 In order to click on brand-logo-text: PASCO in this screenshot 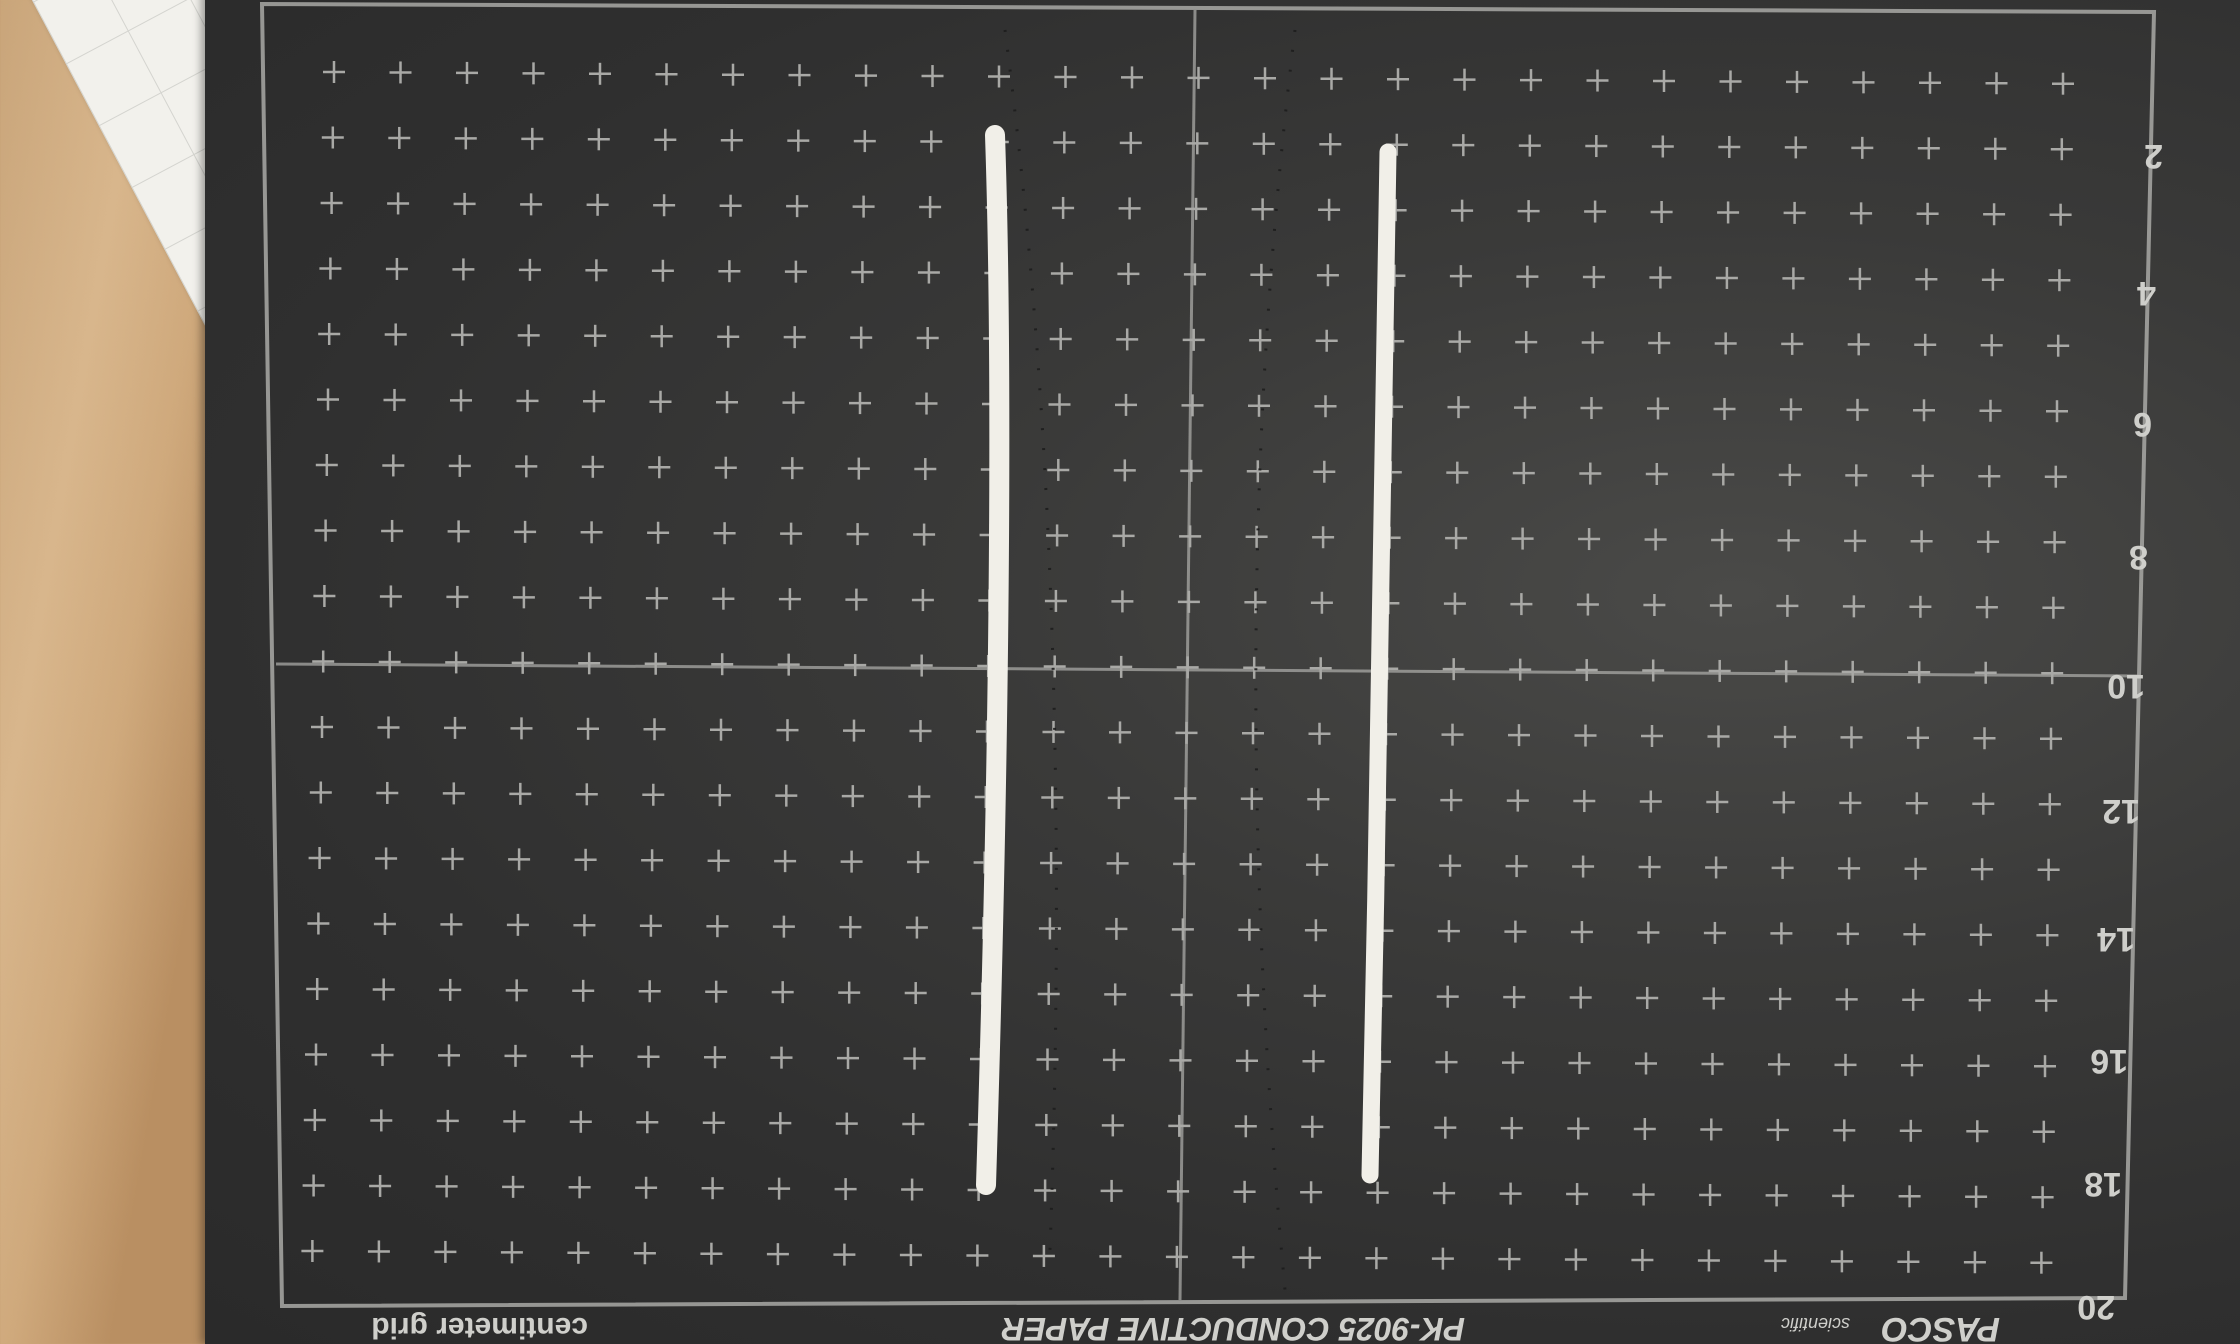, I will do `click(1941, 1327)`.